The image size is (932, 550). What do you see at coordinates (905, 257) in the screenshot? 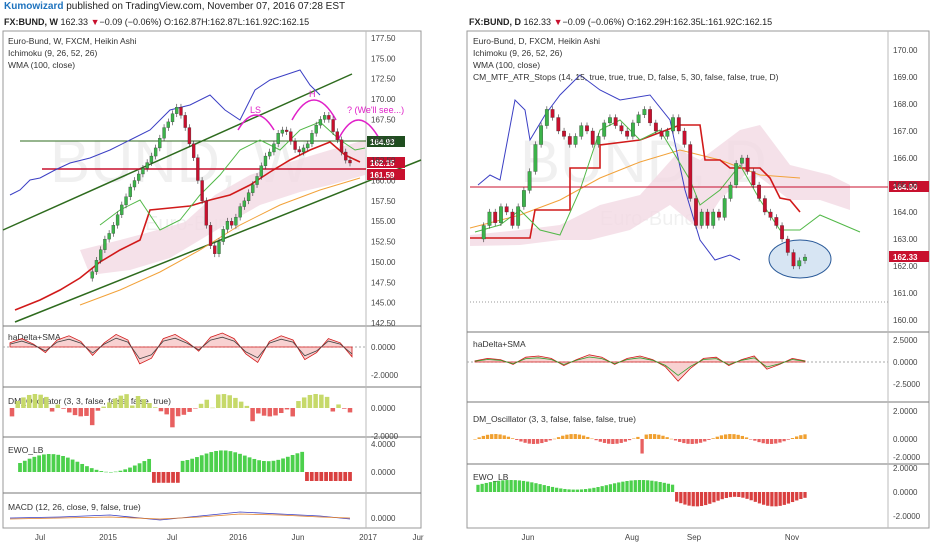
I see `right-tag-main-text: 162.33` at bounding box center [905, 257].